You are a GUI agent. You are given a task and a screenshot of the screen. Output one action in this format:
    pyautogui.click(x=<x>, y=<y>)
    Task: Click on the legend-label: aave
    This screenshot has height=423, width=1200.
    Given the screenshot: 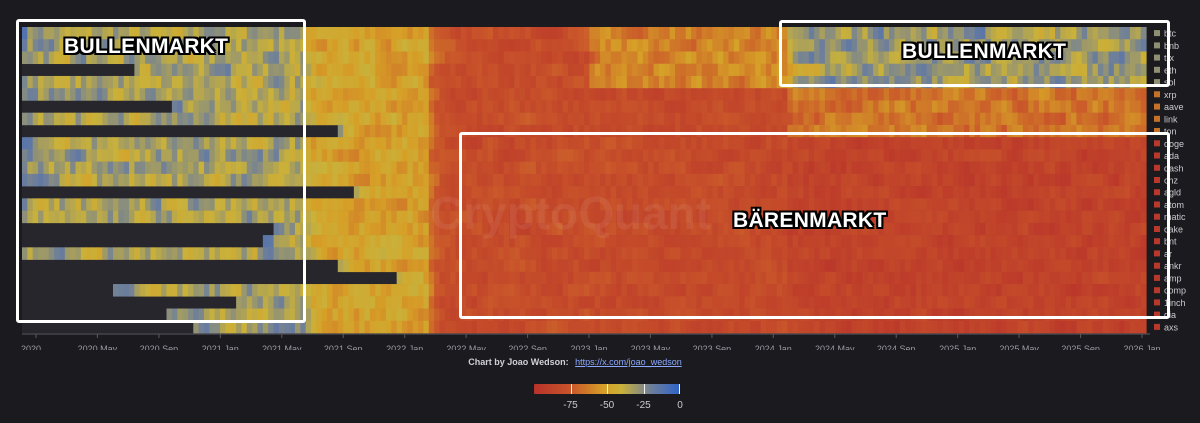 What is the action you would take?
    pyautogui.click(x=1174, y=107)
    